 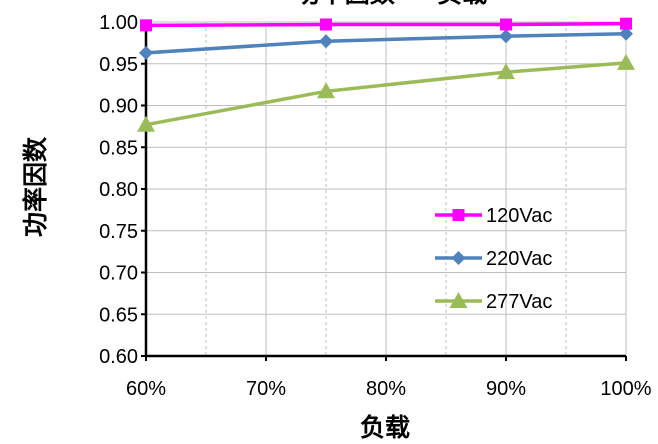 I want to click on x-axis-title: 负载, so click(x=385, y=427).